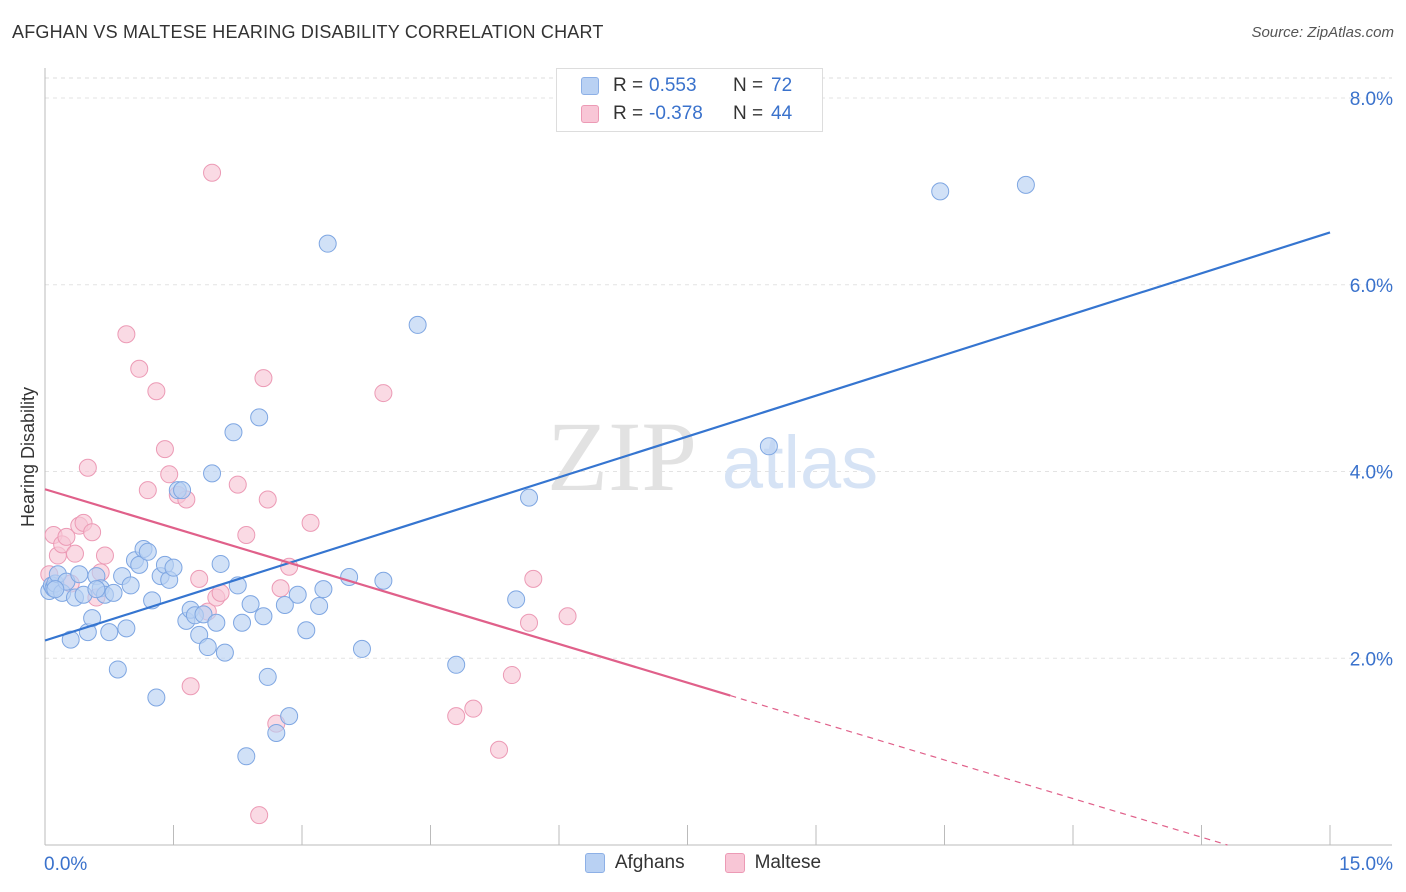 The height and width of the screenshot is (892, 1406). Describe the element at coordinates (1371, 99) in the screenshot. I see `y-tick-label: 8.0%` at that location.